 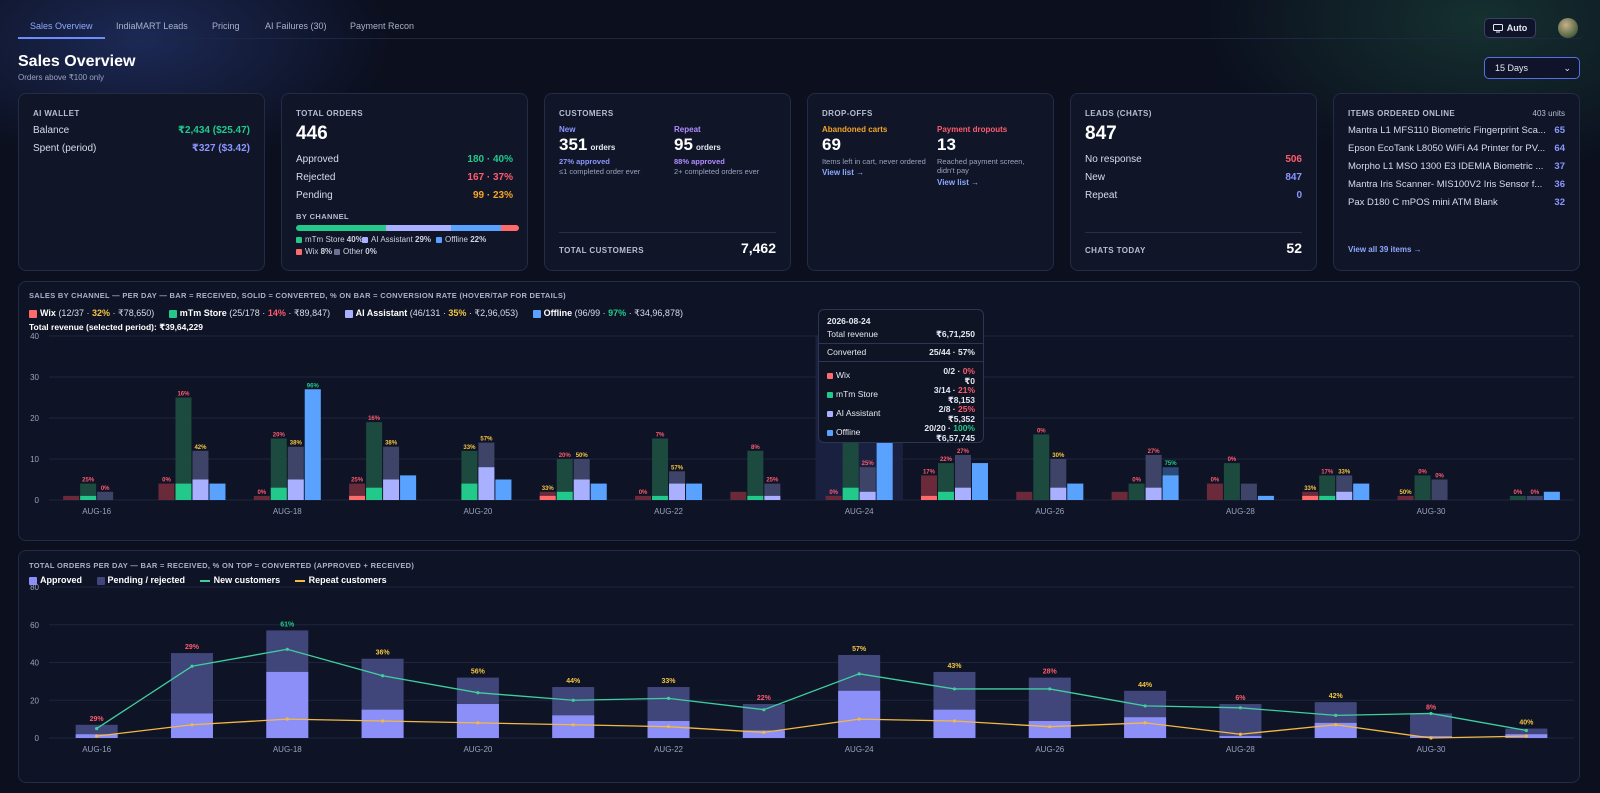 I want to click on avatar, so click(x=1568, y=28).